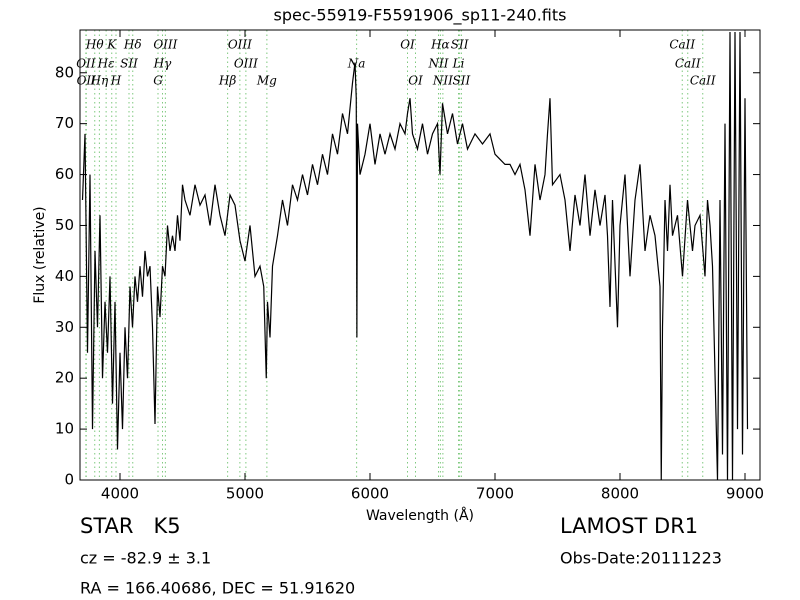 The image size is (800, 600). Describe the element at coordinates (64, 123) in the screenshot. I see `y-tick-label: 70` at that location.